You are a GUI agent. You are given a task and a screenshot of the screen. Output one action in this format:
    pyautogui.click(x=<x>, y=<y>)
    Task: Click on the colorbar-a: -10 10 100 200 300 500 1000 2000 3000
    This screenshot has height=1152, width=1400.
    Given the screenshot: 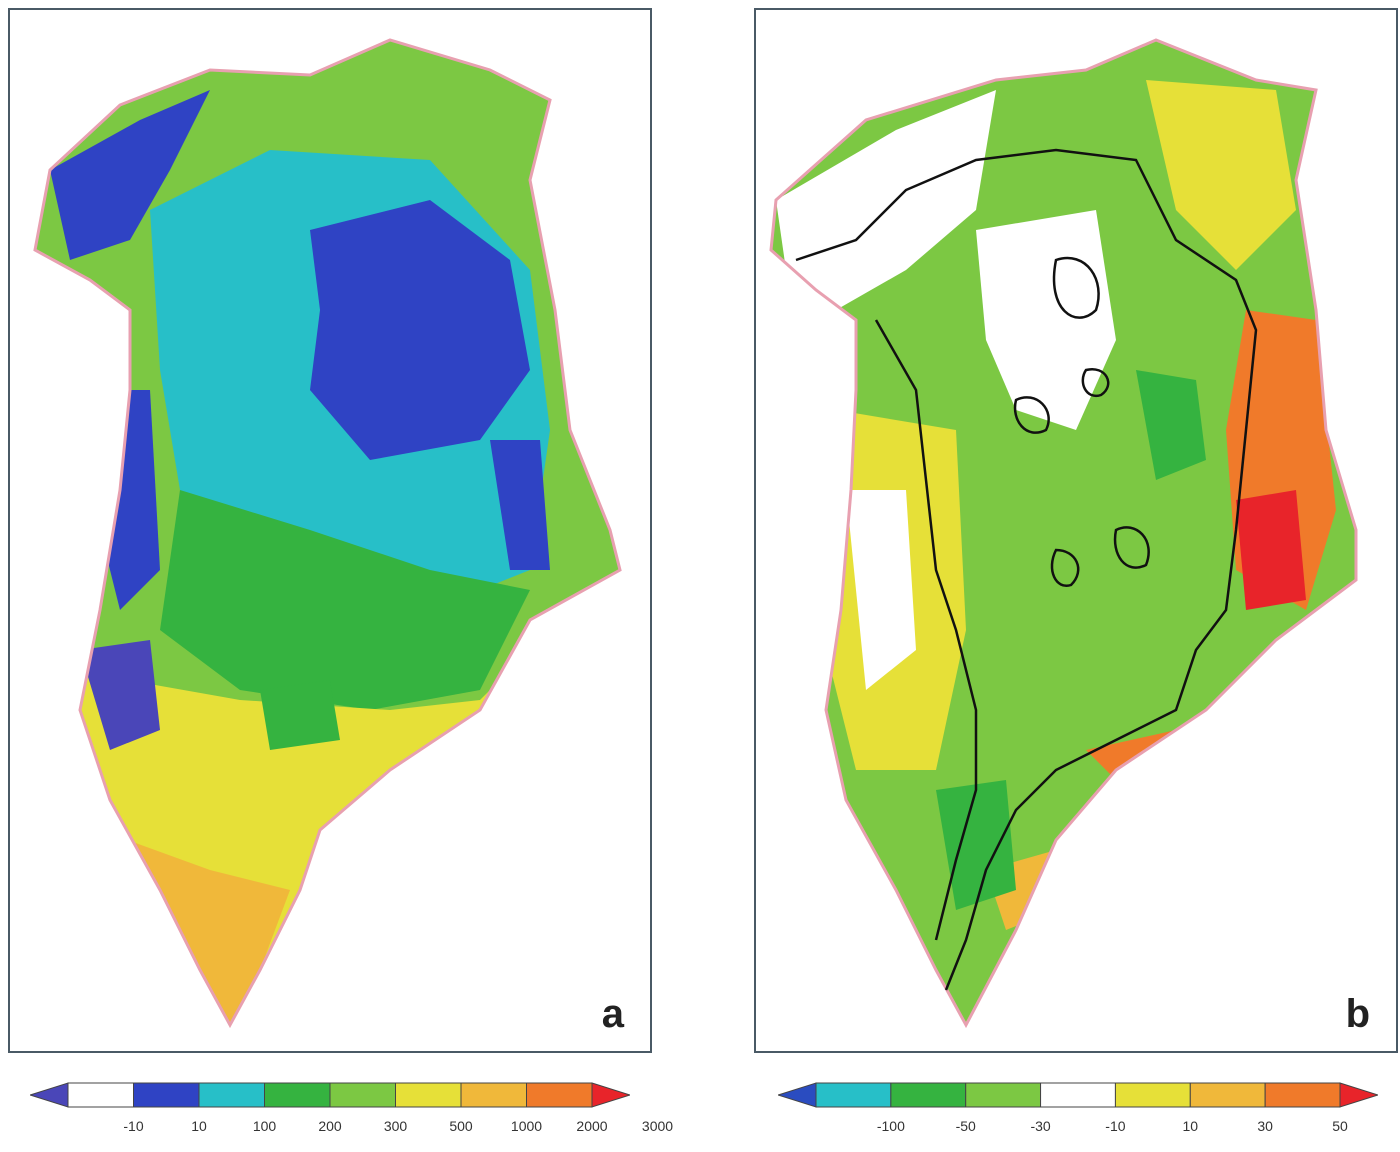 What is the action you would take?
    pyautogui.click(x=351, y=1117)
    